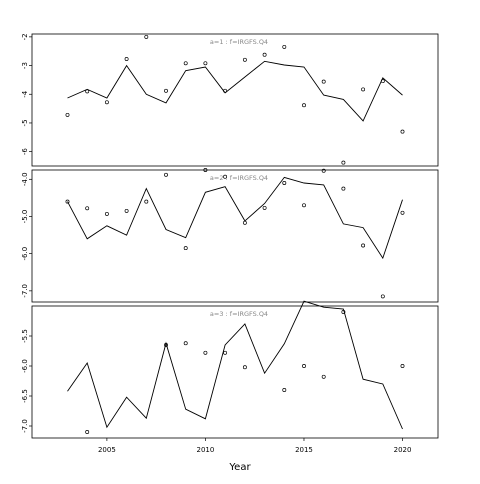 This screenshot has width=480, height=484. Describe the element at coordinates (239, 467) in the screenshot. I see `x-axis-title: Year` at that location.